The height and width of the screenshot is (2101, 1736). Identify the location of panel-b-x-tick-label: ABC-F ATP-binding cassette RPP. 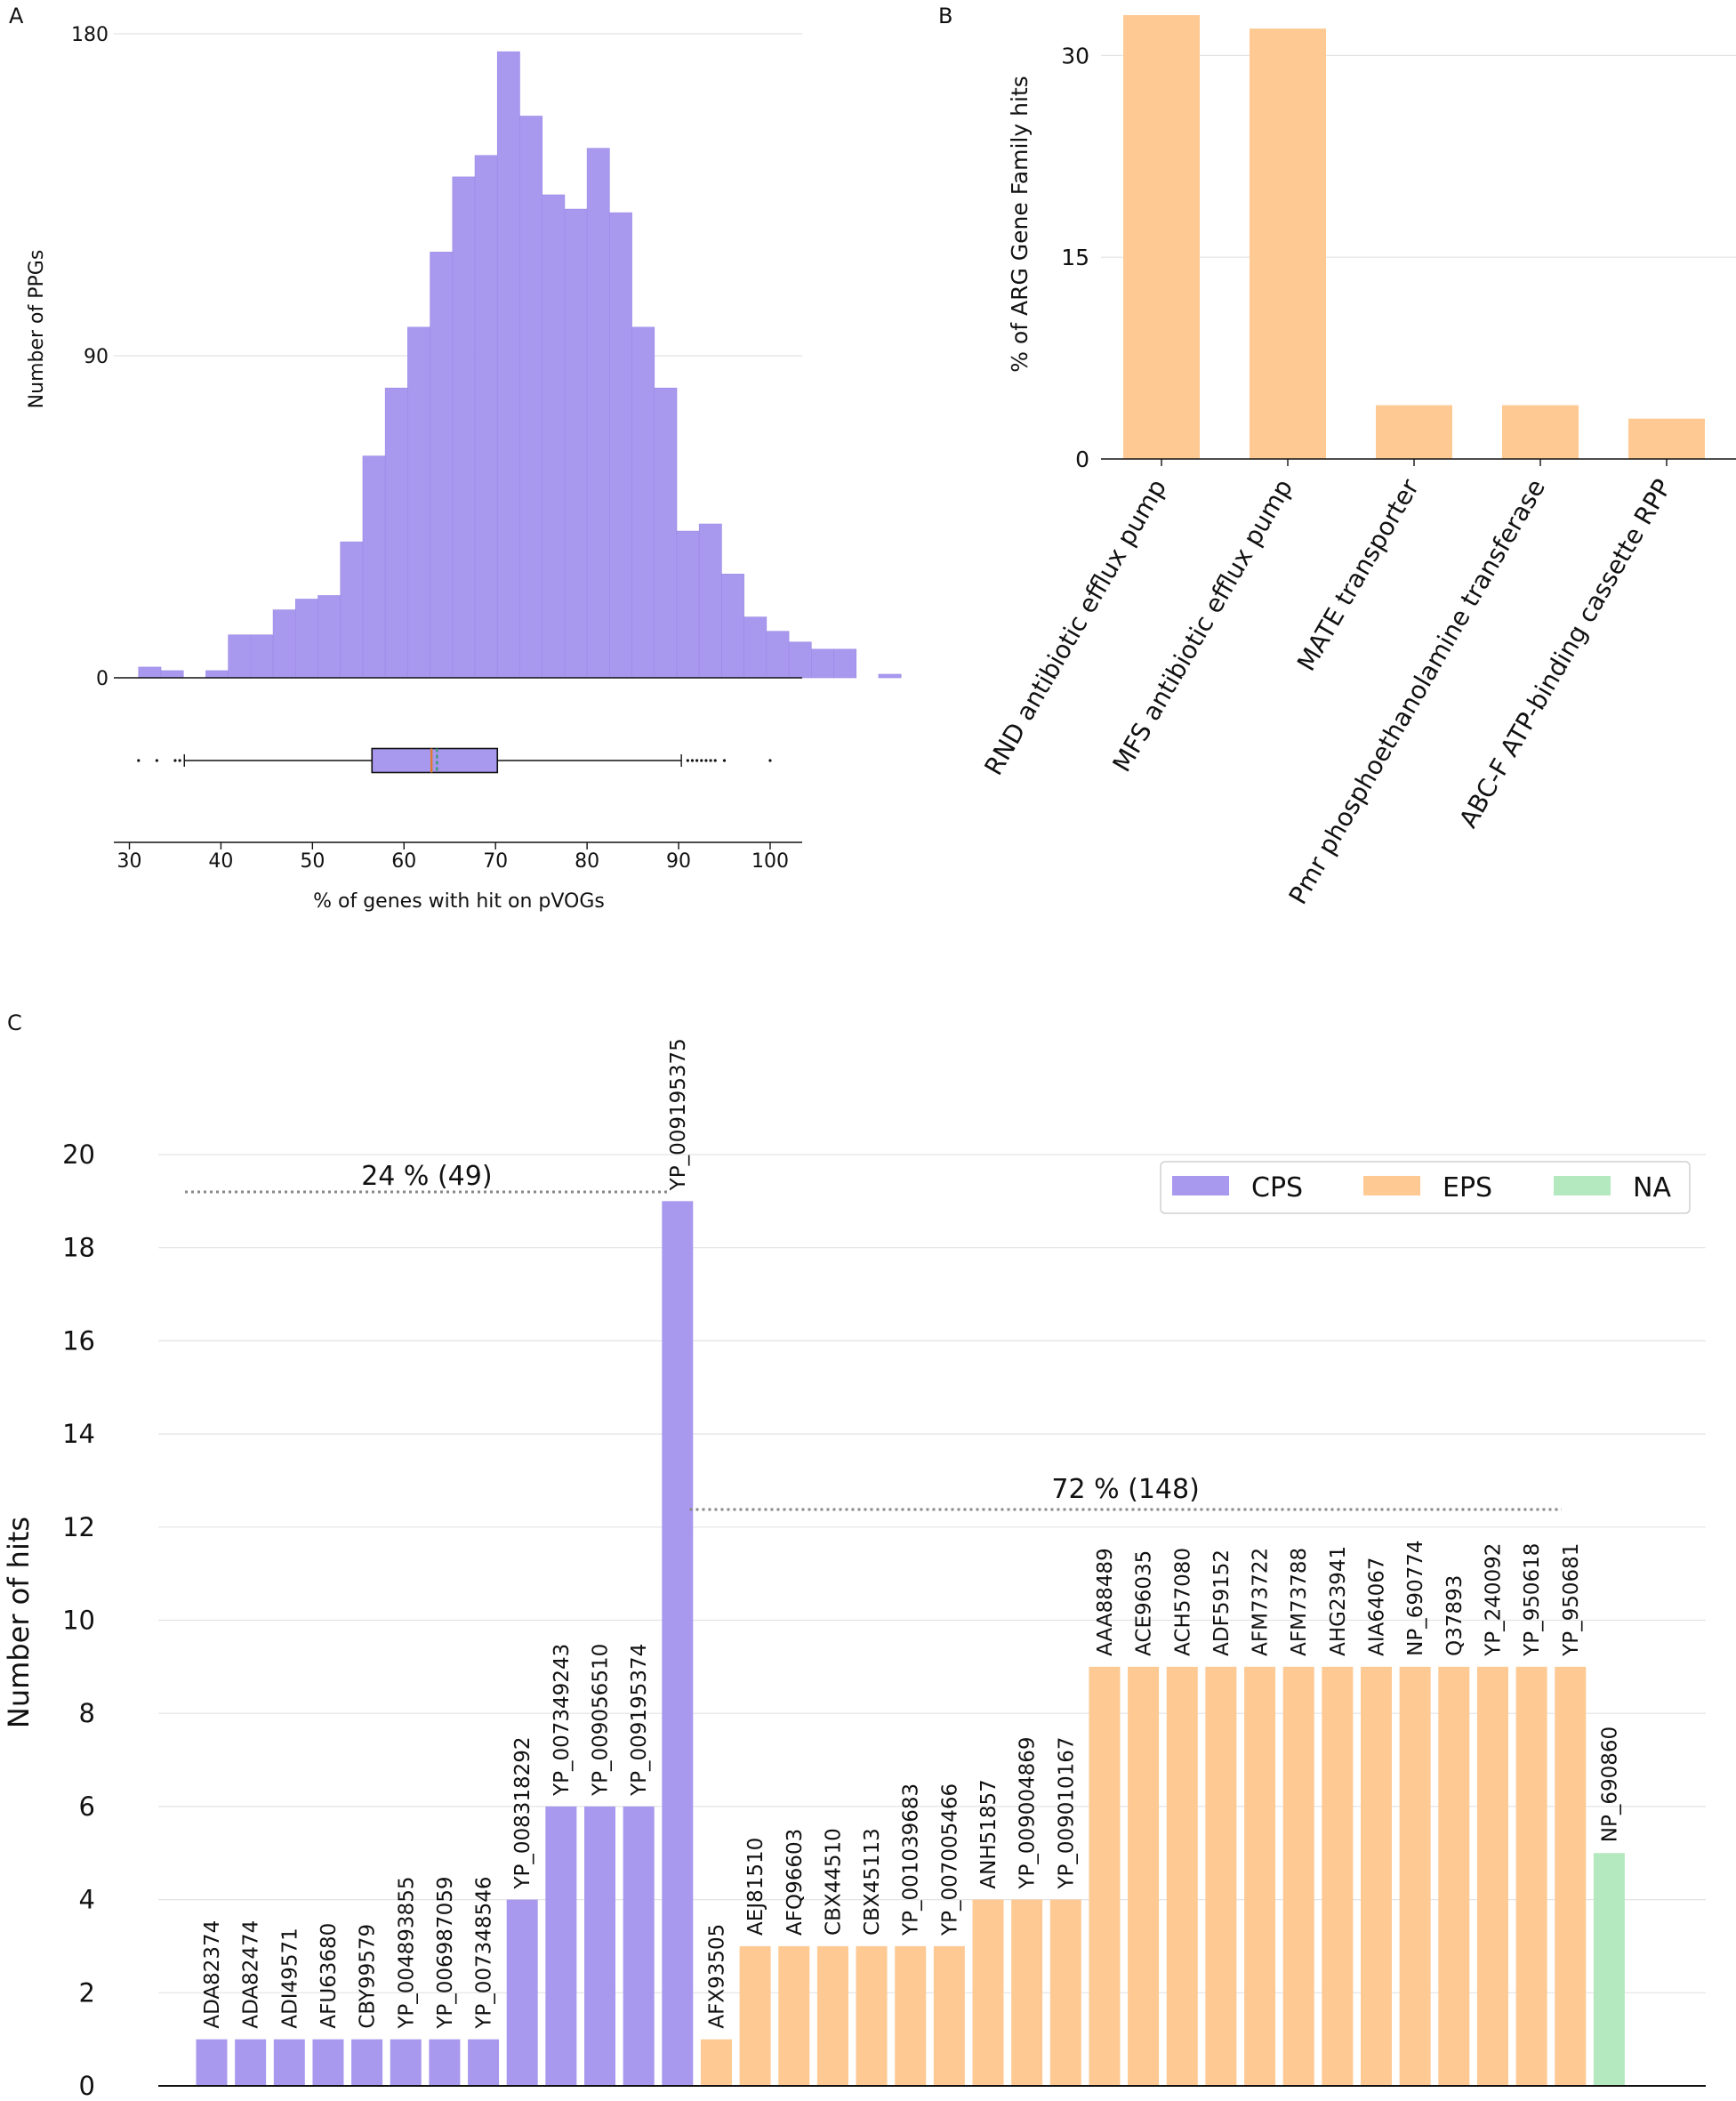
(1565, 653).